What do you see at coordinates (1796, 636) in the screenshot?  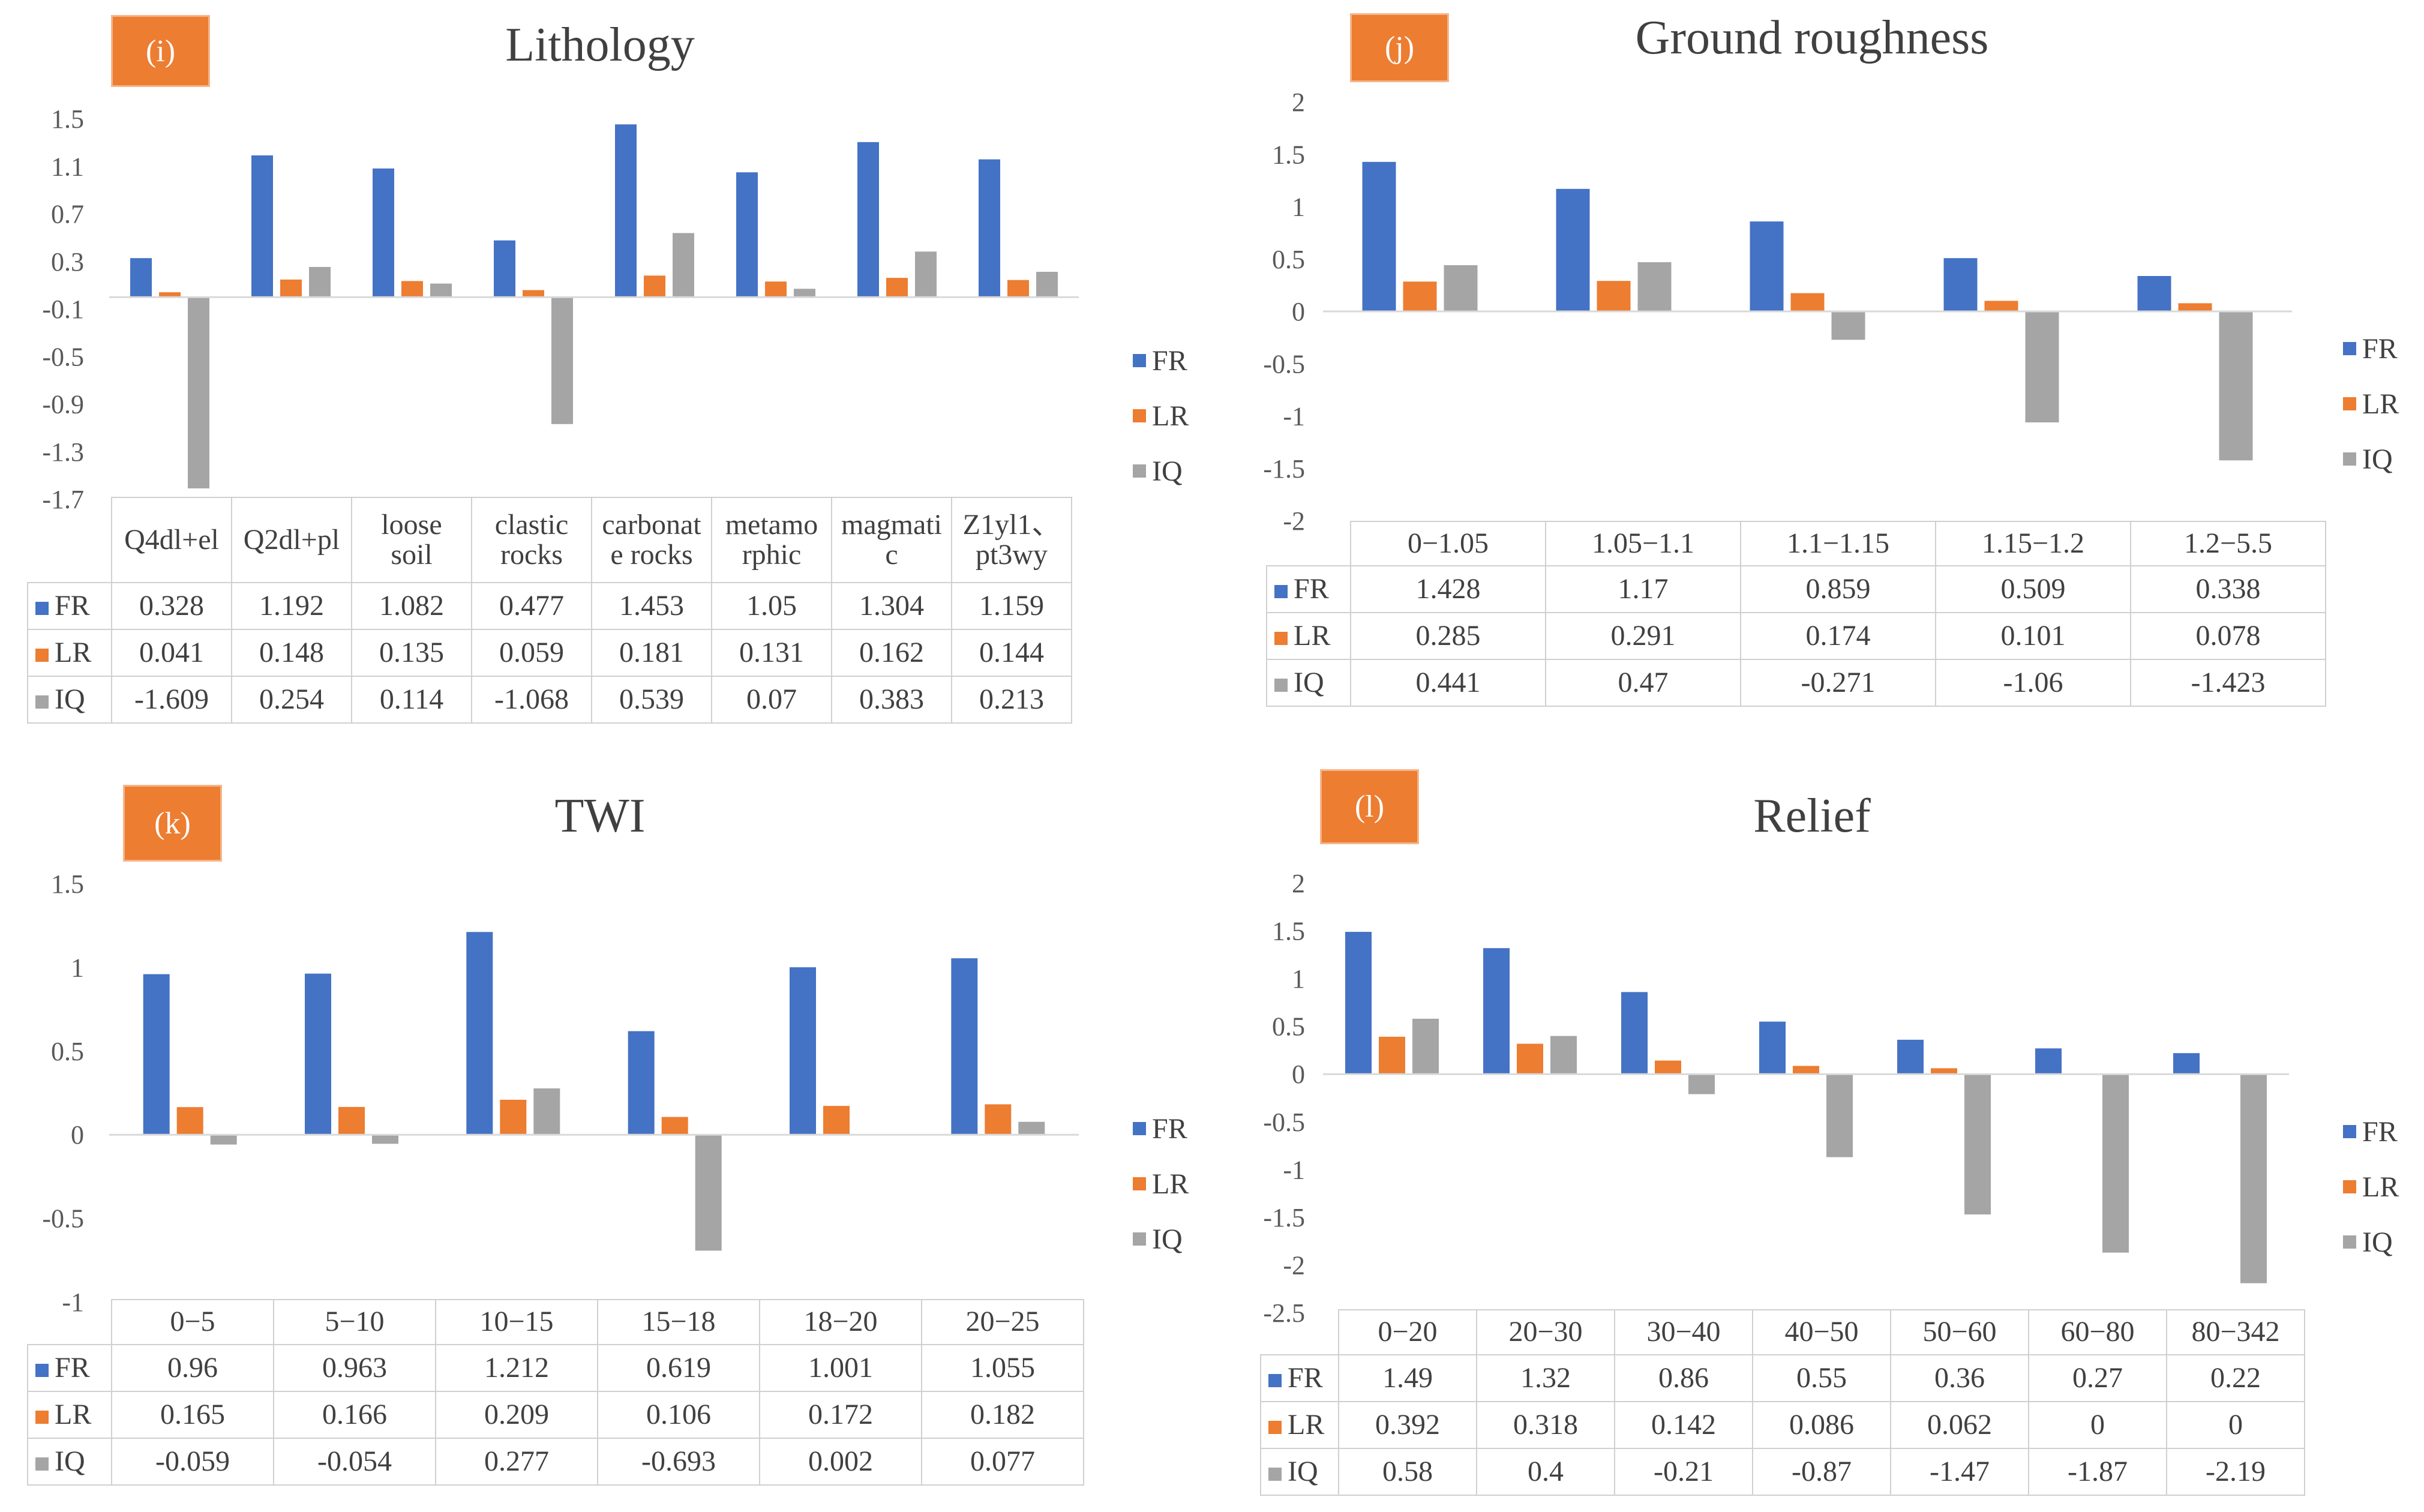 I see `table-row-lr: LR 0.285 0.291 0.174 0.101 0.078` at bounding box center [1796, 636].